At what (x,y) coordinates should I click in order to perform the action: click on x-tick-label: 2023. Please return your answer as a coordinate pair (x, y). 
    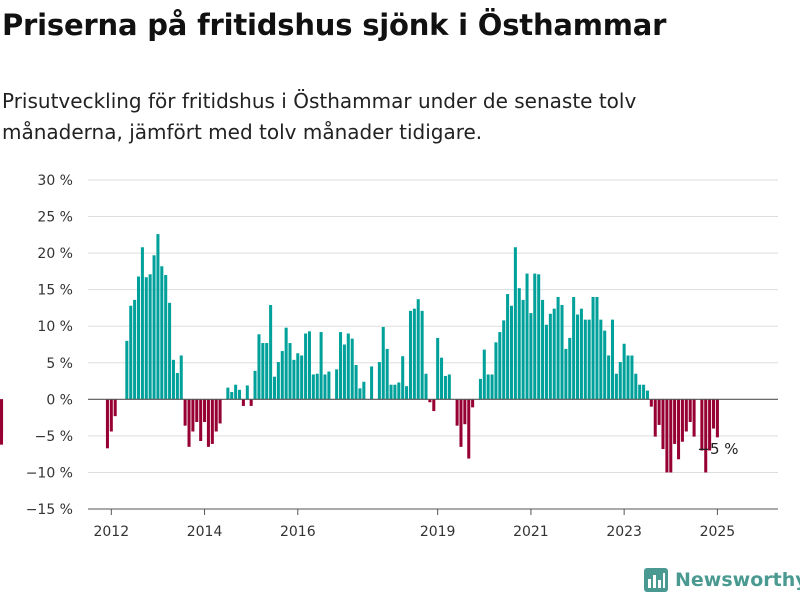
    Looking at the image, I should click on (624, 532).